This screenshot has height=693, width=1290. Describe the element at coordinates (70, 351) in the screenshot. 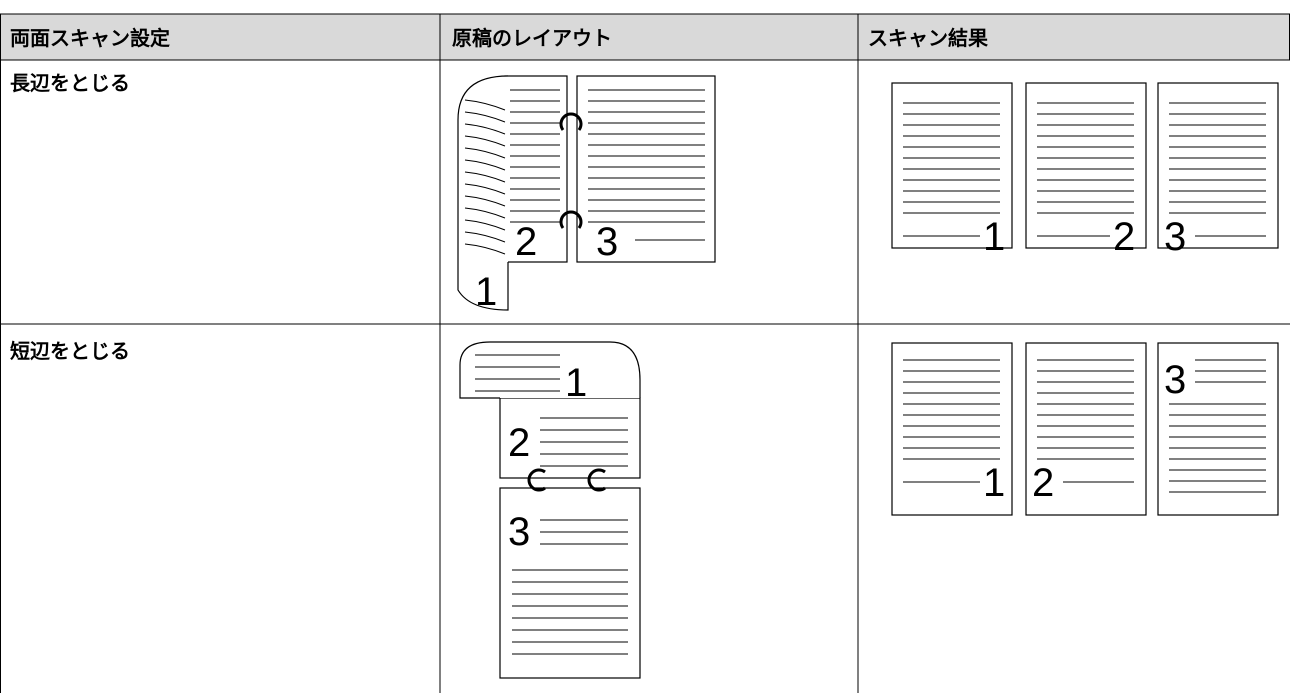

I see `row-label: 短辺をとじる` at that location.